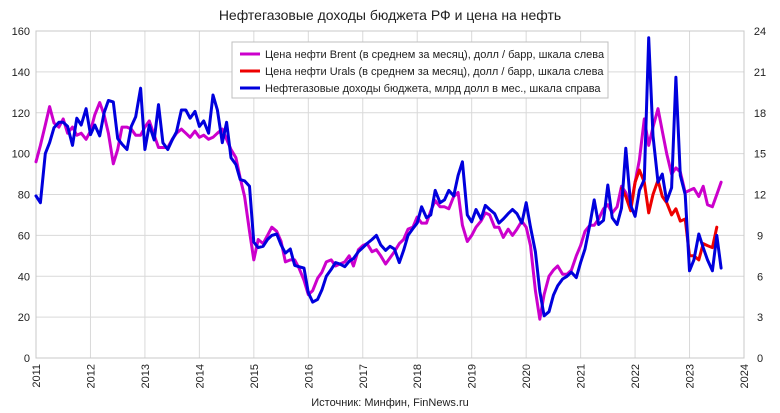 This screenshot has height=413, width=780. Describe the element at coordinates (21, 32) in the screenshot. I see `left-tick-label: 160` at that location.